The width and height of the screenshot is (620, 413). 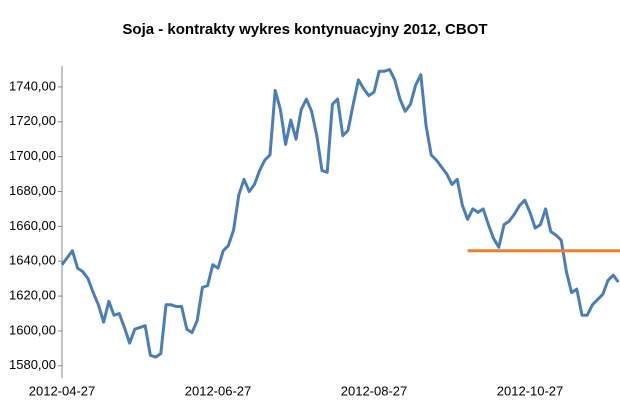 I want to click on y-tick-label: 1580,00, so click(x=32, y=364).